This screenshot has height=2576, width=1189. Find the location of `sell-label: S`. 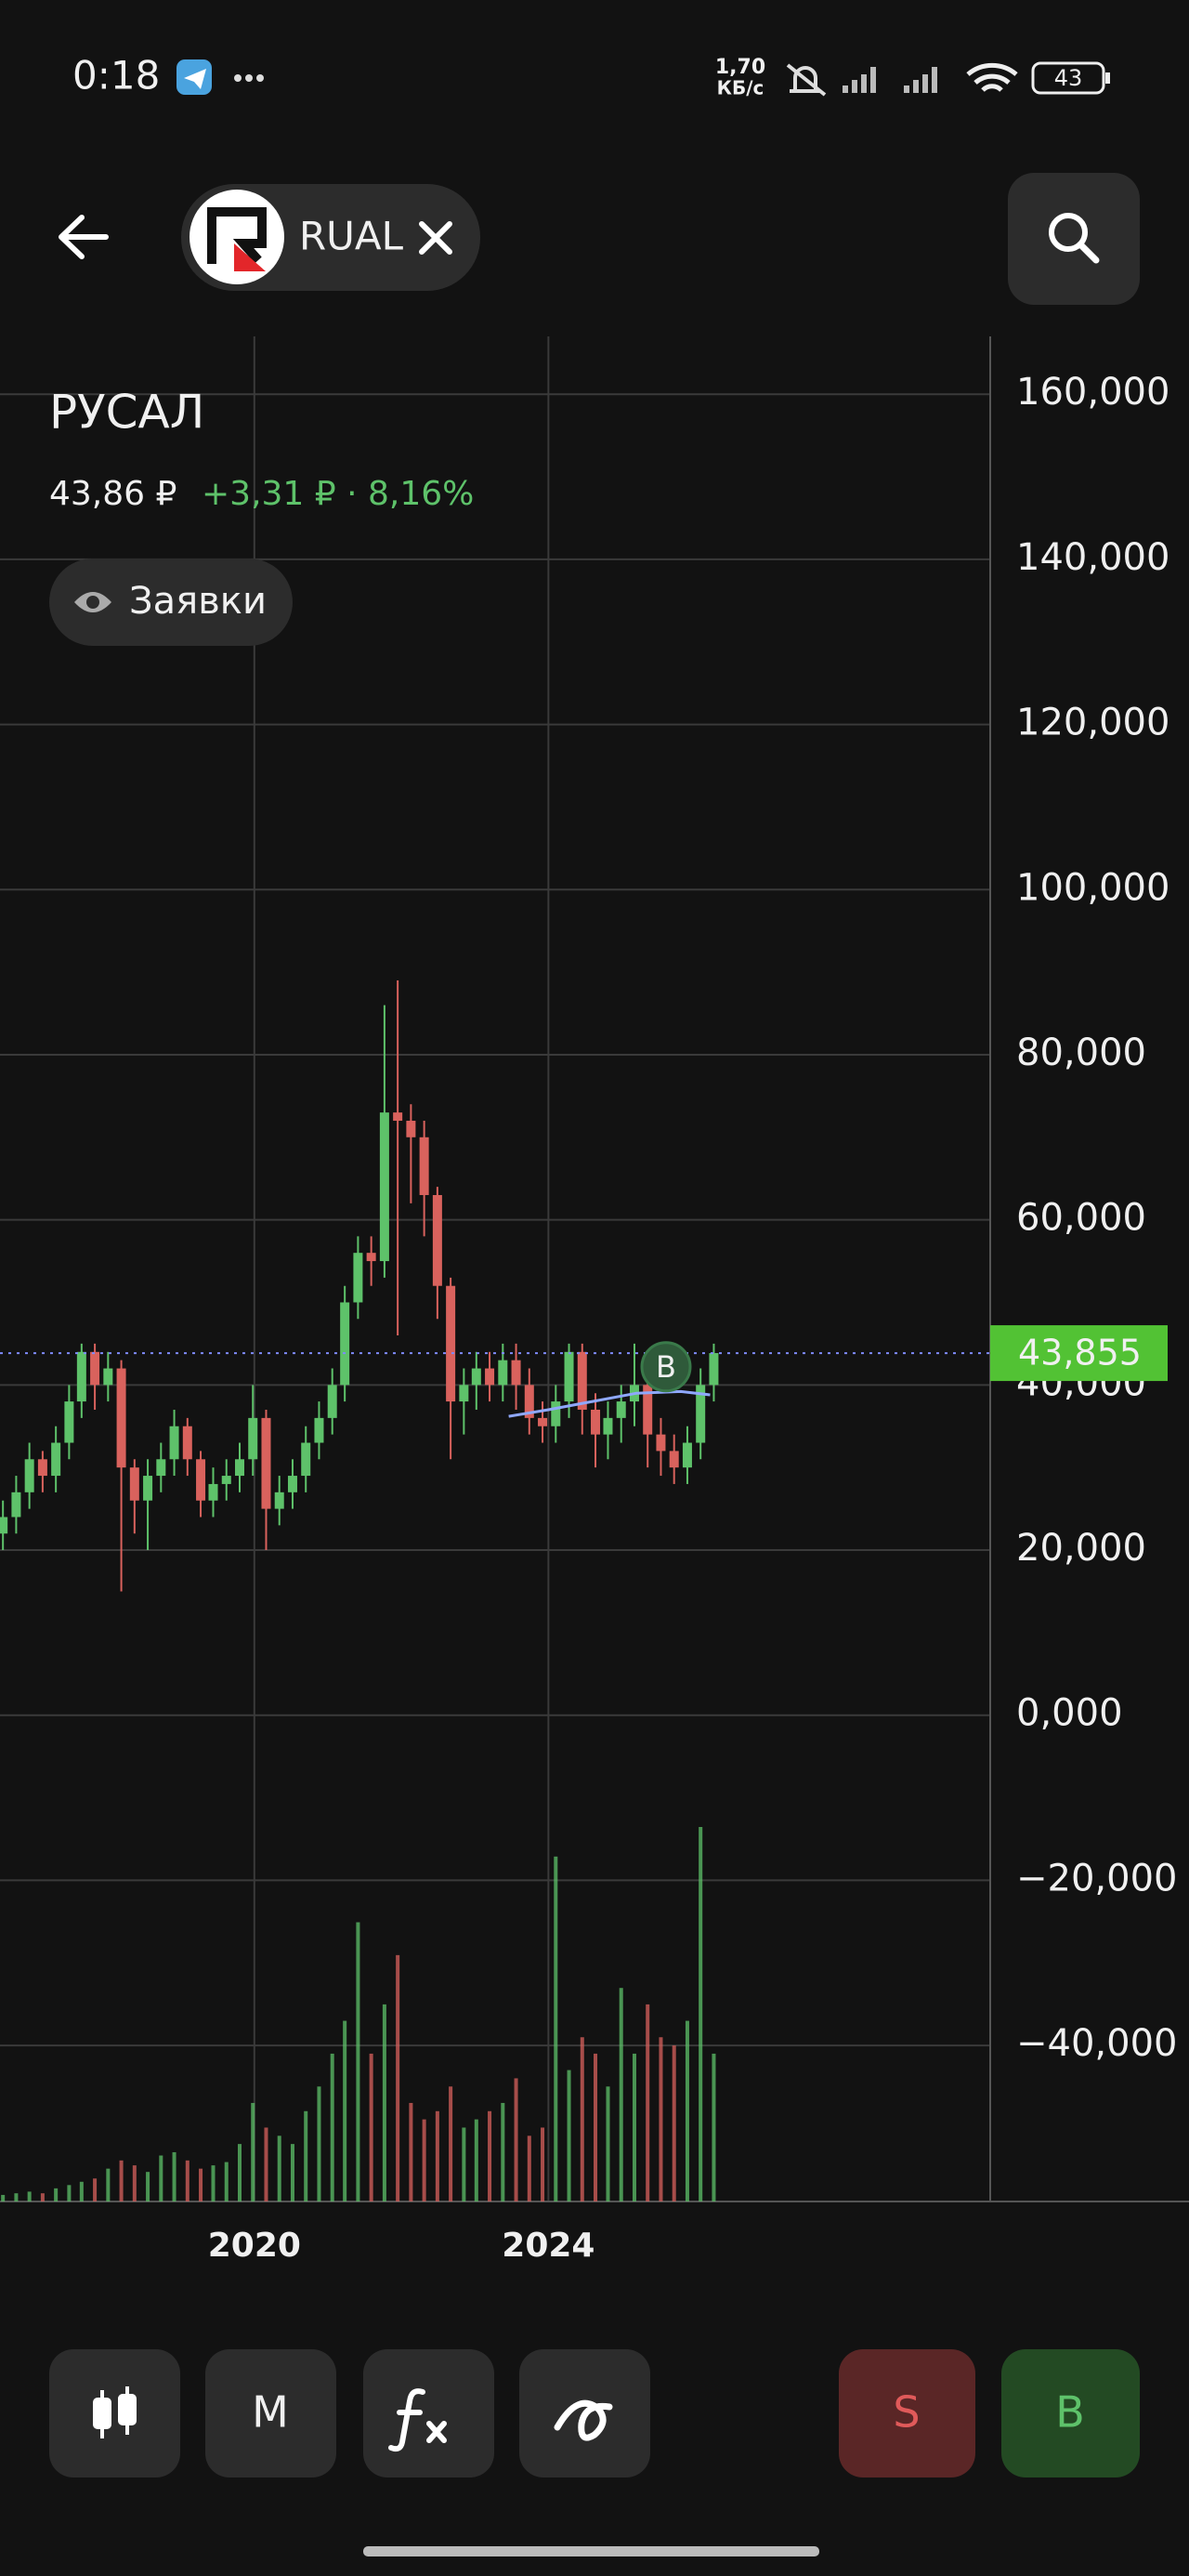

sell-label: S is located at coordinates (906, 2412).